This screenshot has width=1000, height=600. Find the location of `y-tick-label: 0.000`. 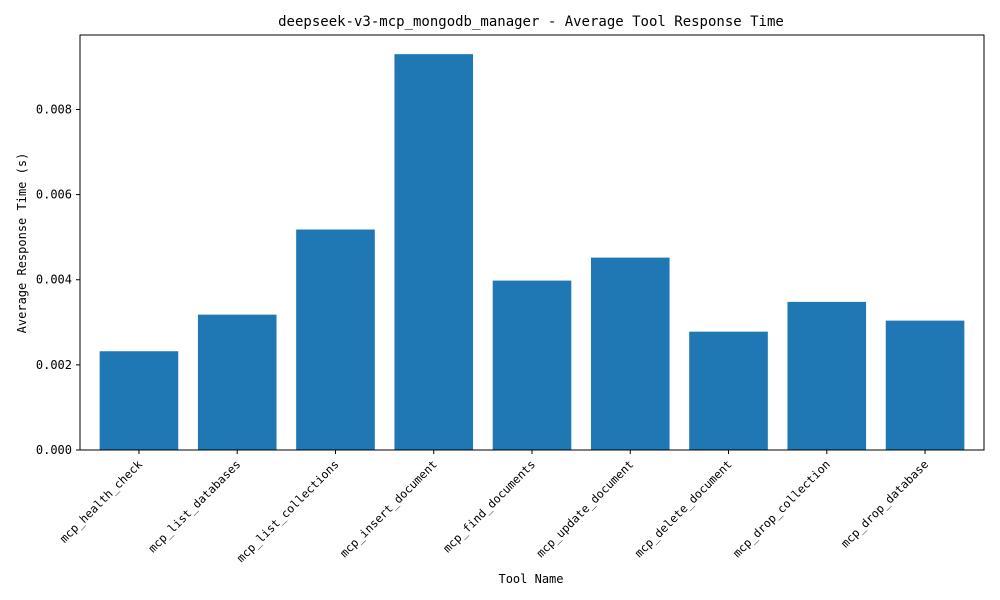

y-tick-label: 0.000 is located at coordinates (54, 450).